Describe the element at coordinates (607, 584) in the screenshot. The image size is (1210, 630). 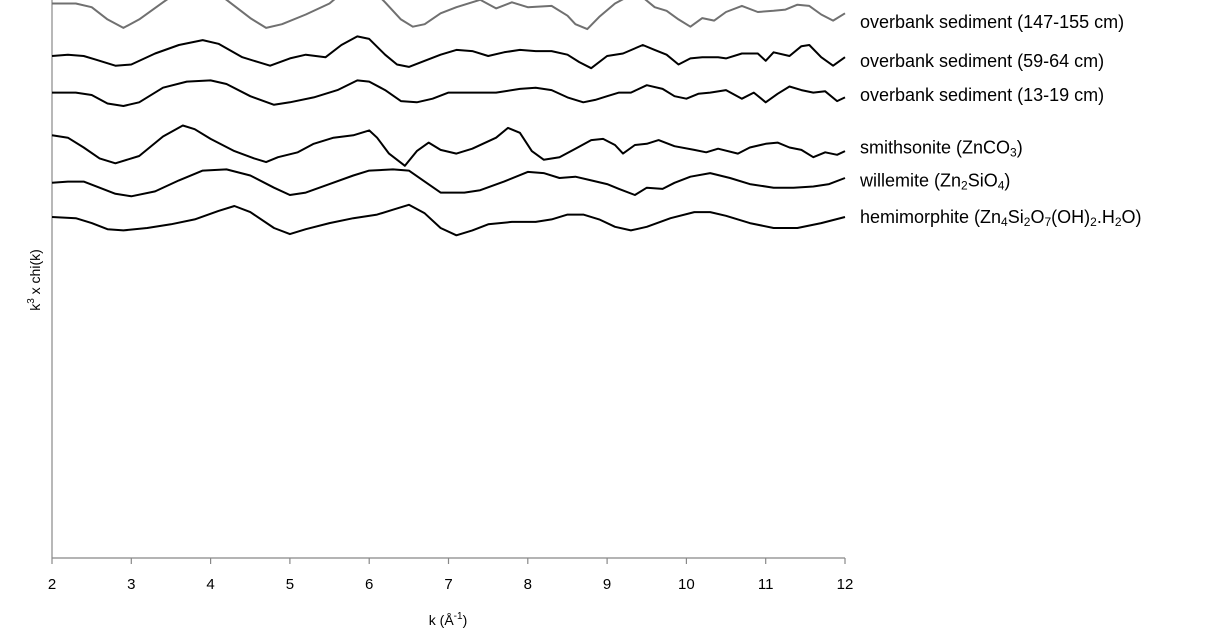
I see `x-tick-label-9: 9` at that location.